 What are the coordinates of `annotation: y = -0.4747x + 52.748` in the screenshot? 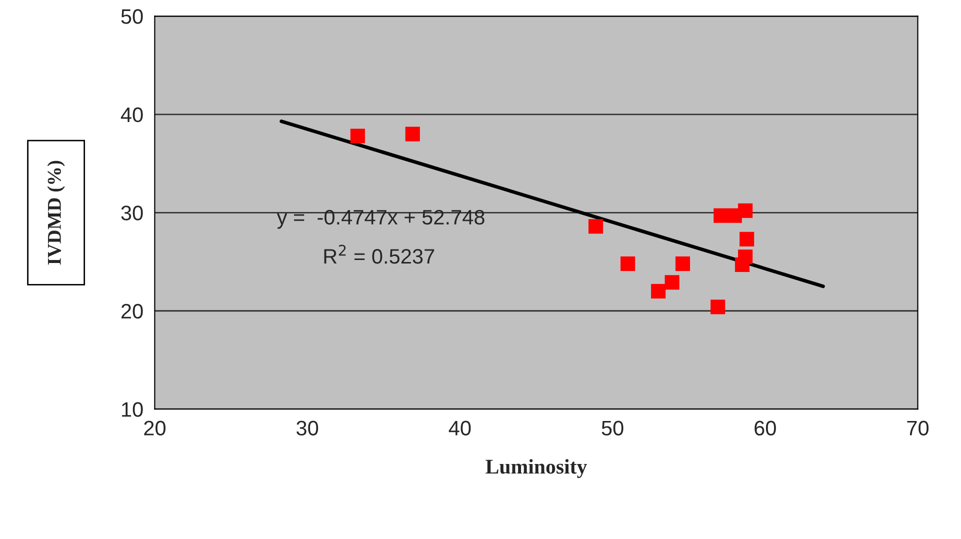 It's located at (380, 219).